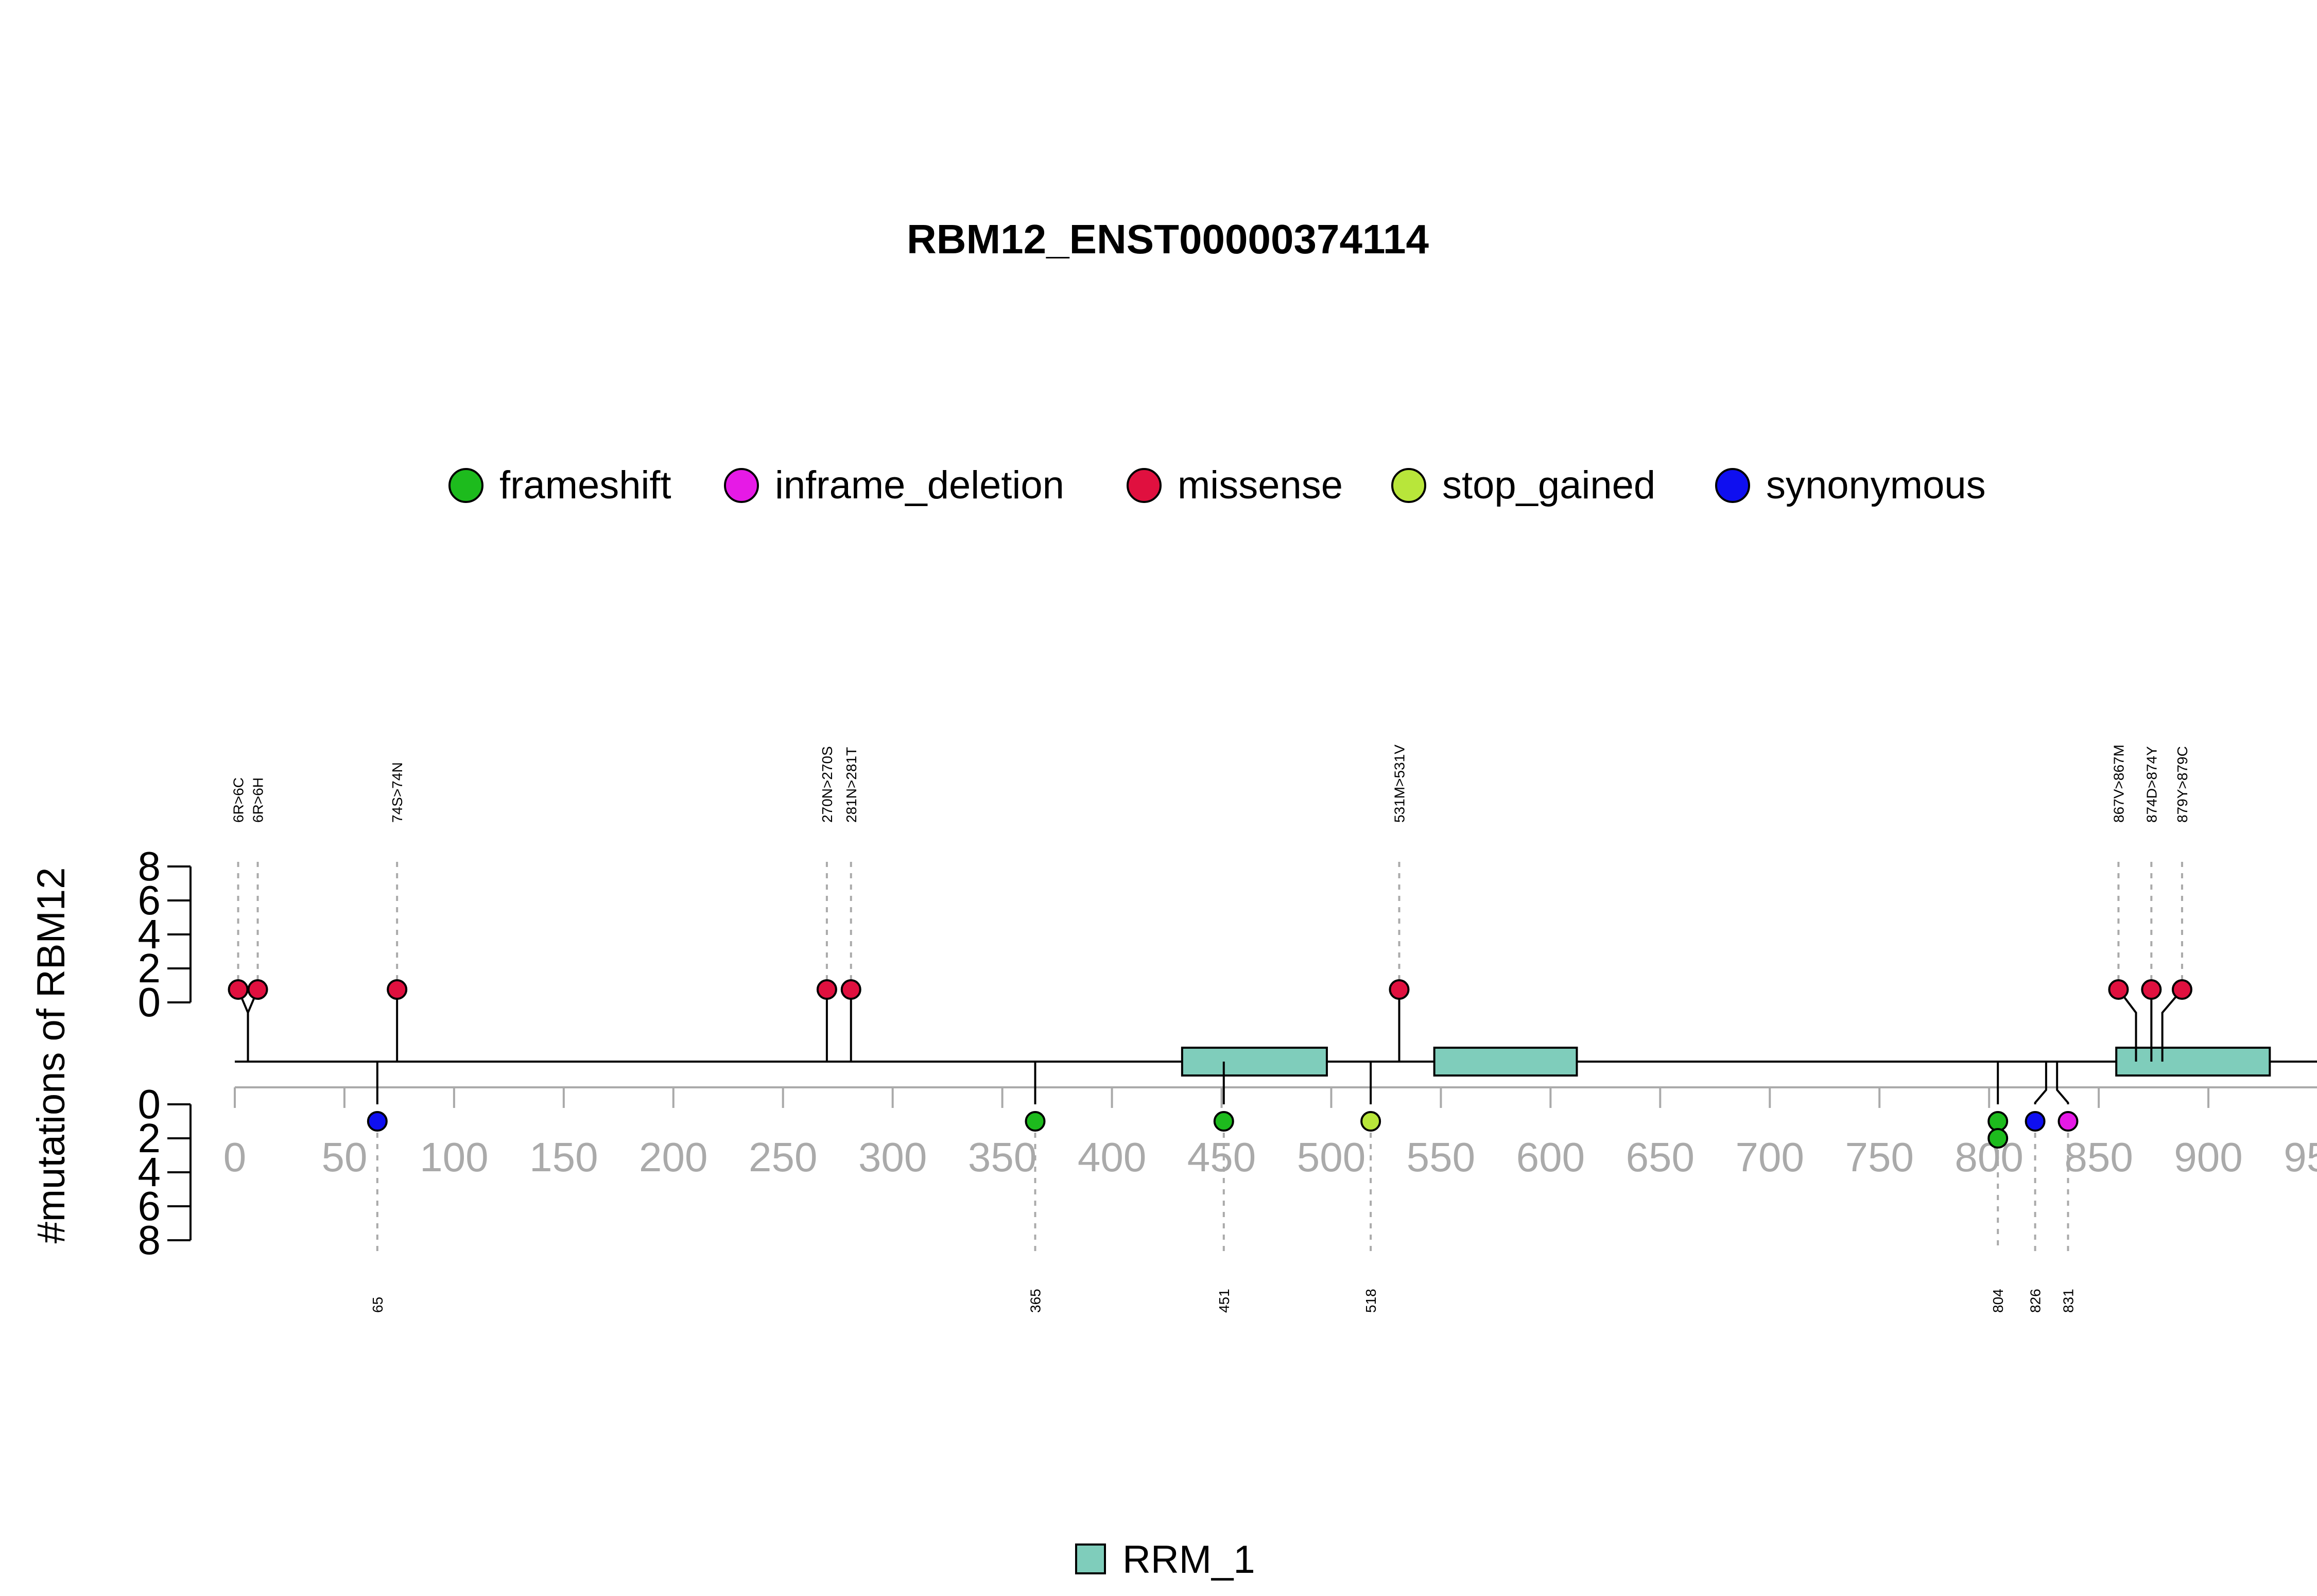 This screenshot has height=1596, width=2317. I want to click on x-tick-label: 0, so click(235, 1157).